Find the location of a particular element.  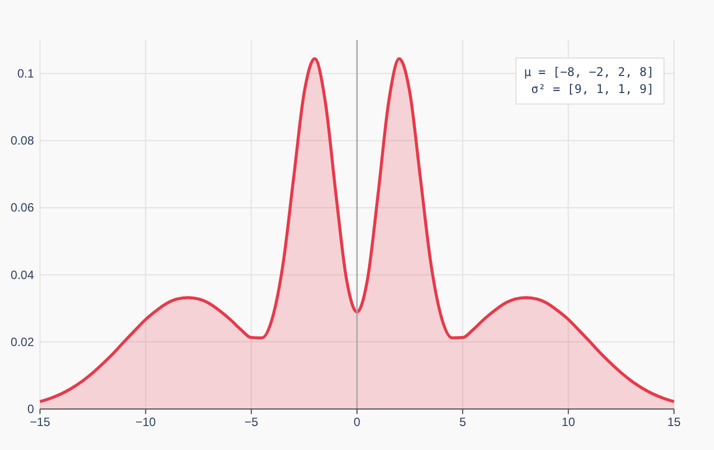

x-tick-label: −5 is located at coordinates (251, 422).